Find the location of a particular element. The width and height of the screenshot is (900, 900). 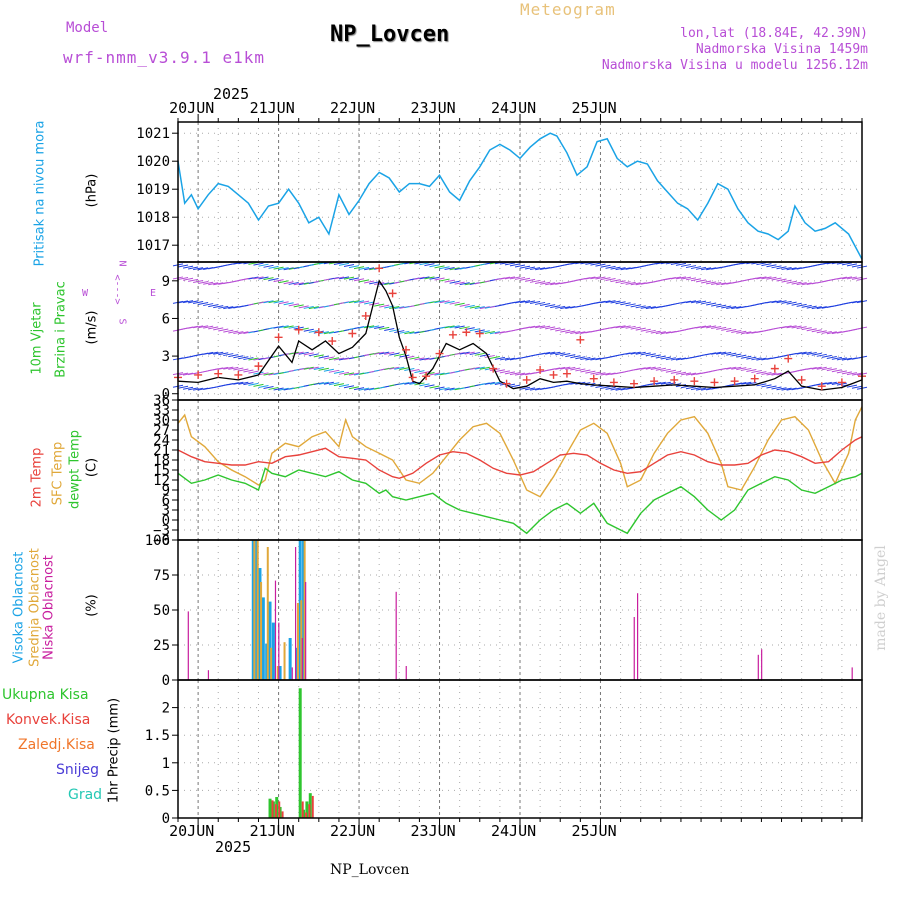

precip-label-frz: Zaledj.Kisa is located at coordinates (56, 745).